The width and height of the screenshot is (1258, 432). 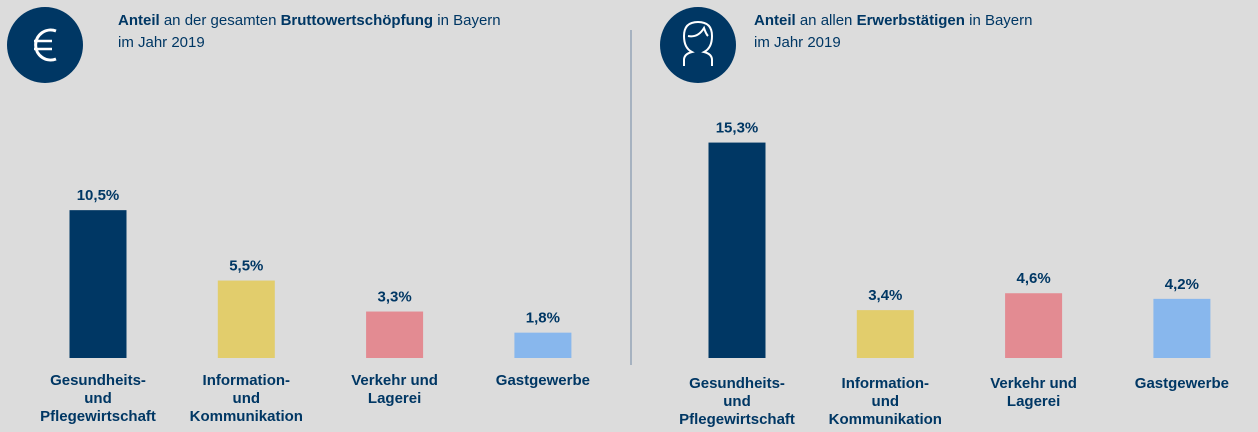 I want to click on person-icon, so click(x=698, y=45).